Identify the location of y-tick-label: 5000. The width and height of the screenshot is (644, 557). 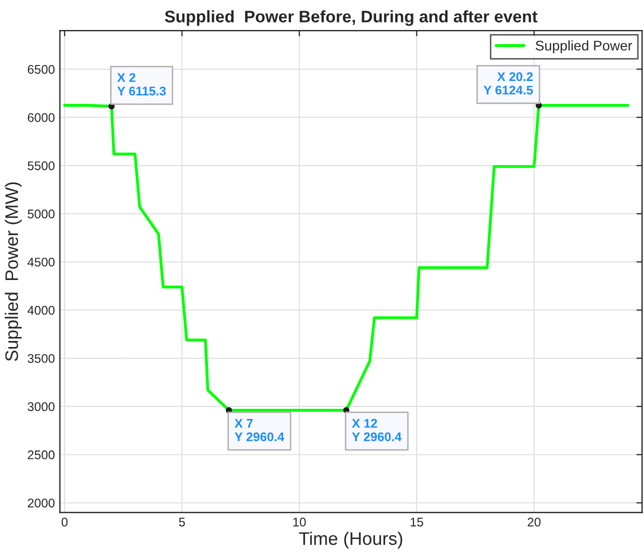
(41, 214).